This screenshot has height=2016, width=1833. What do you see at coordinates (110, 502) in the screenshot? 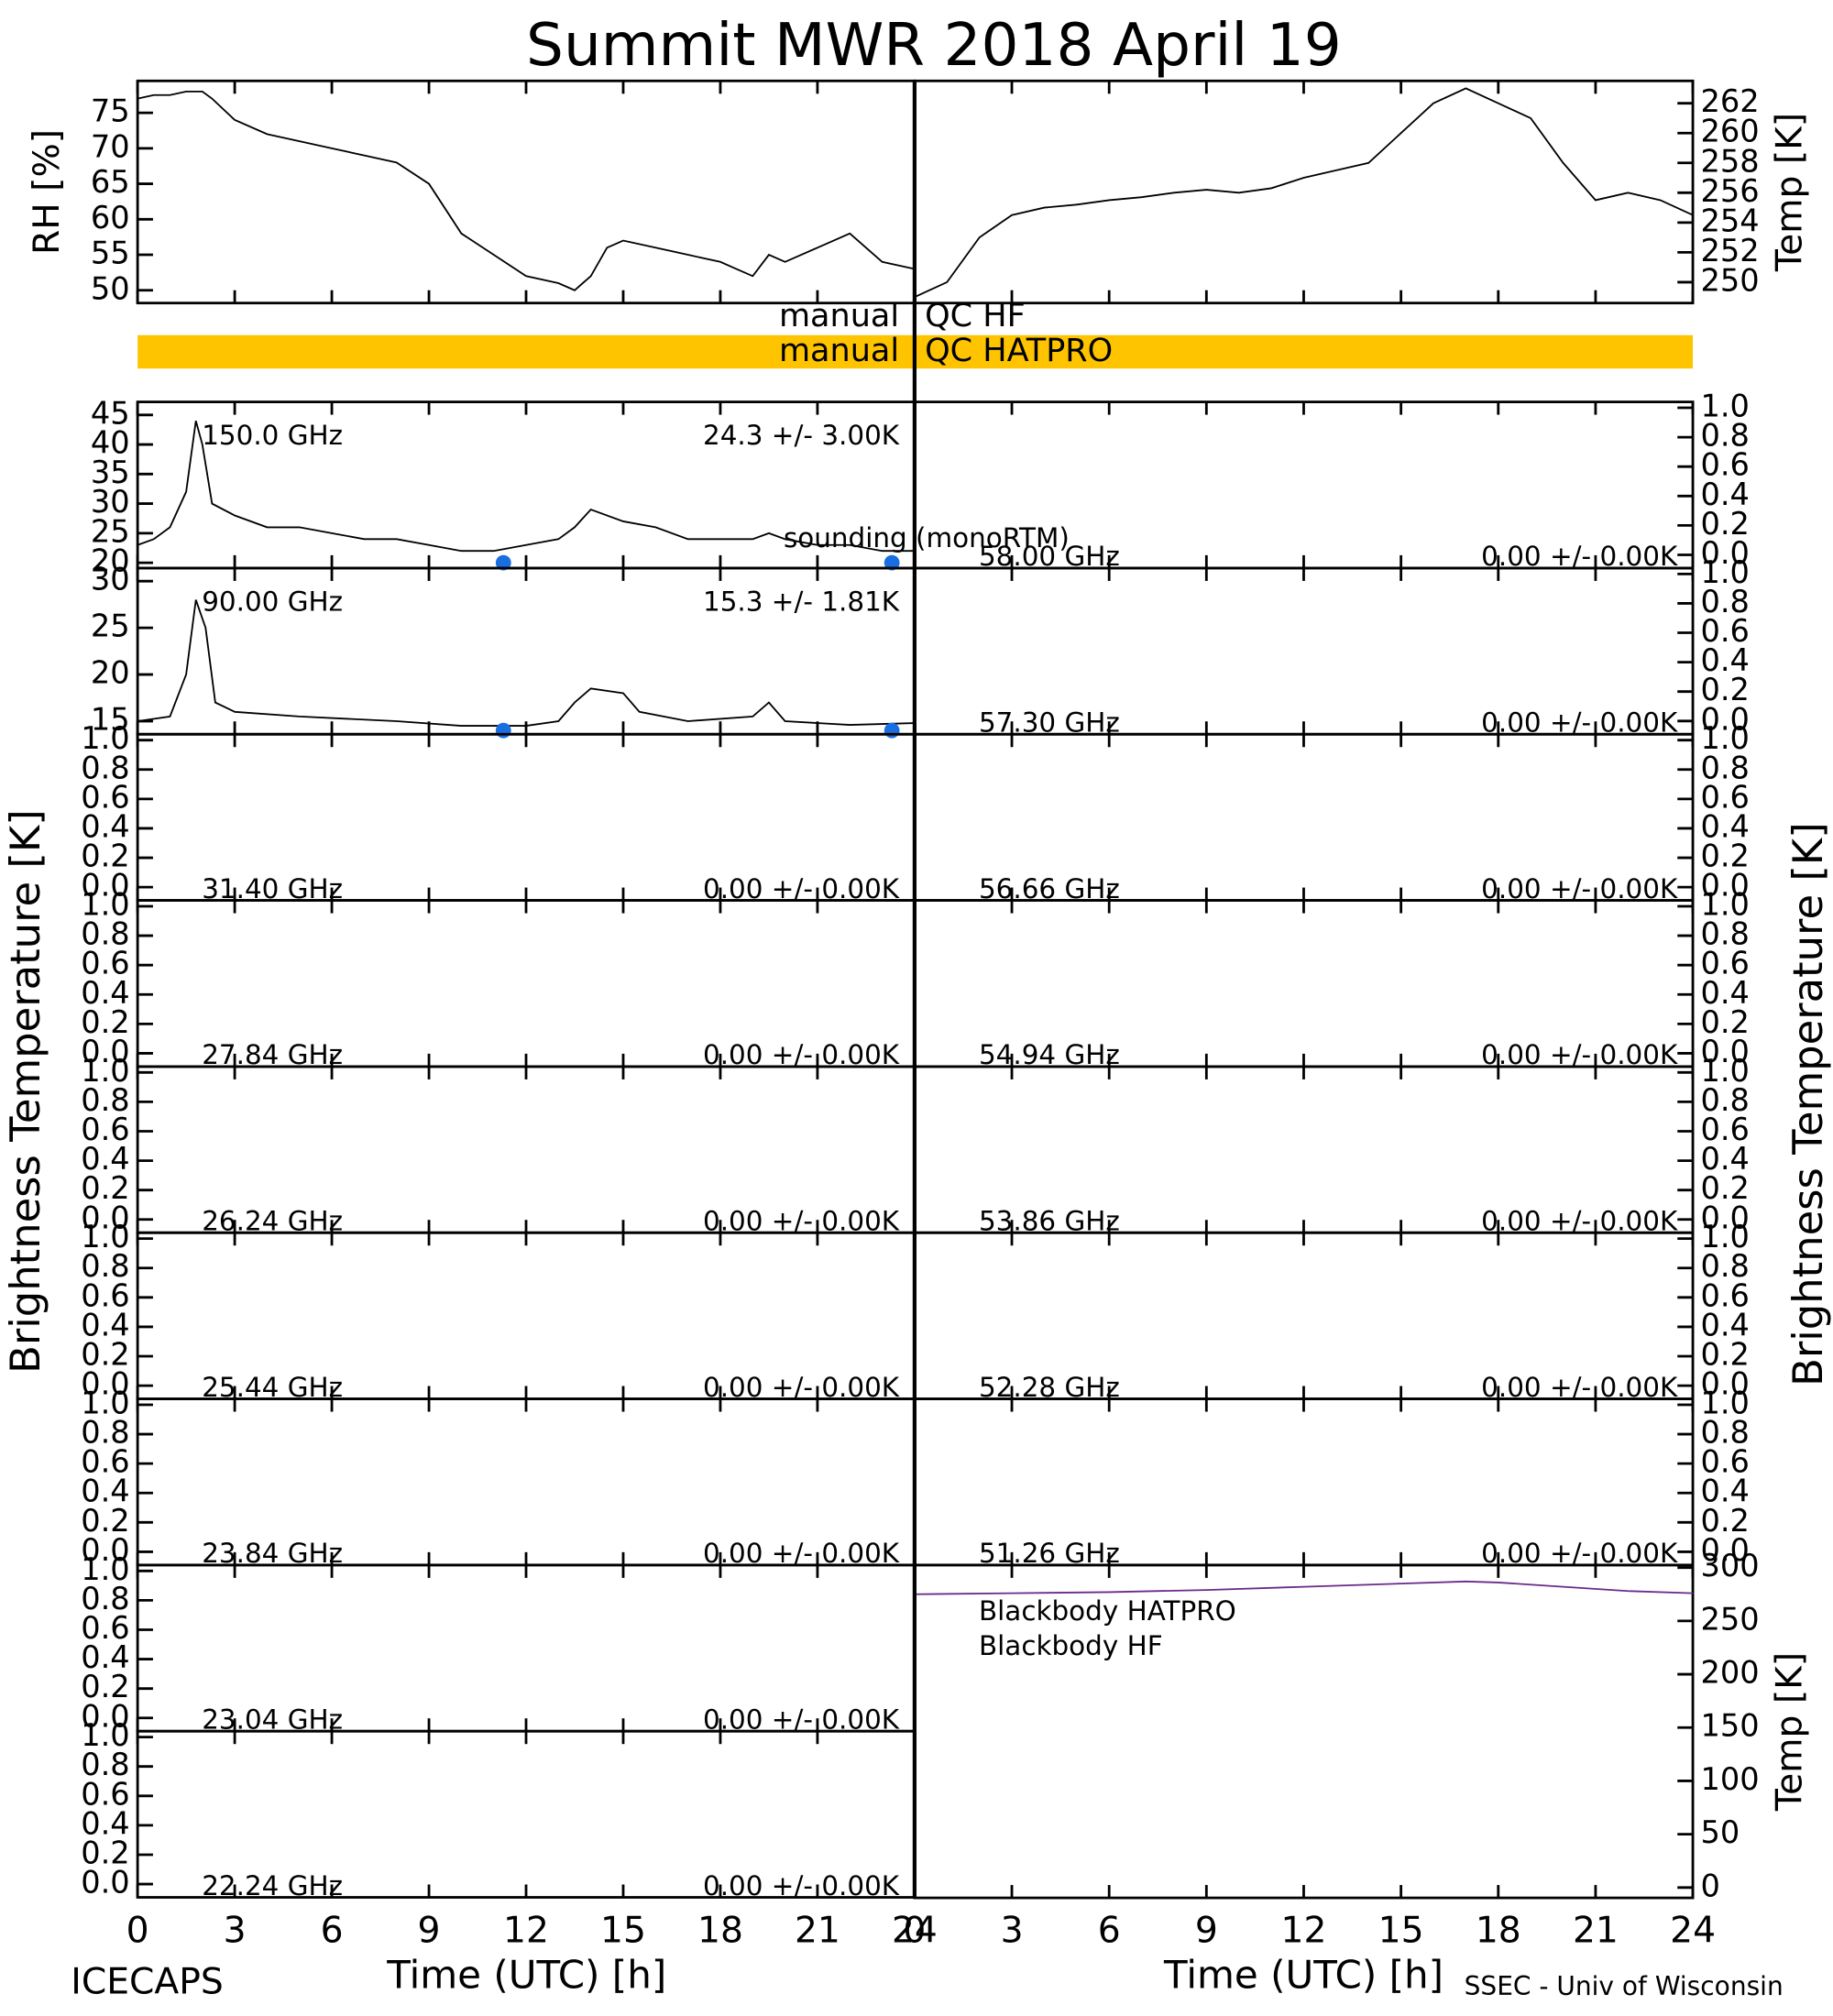
I see `y-tick-label: 30` at bounding box center [110, 502].